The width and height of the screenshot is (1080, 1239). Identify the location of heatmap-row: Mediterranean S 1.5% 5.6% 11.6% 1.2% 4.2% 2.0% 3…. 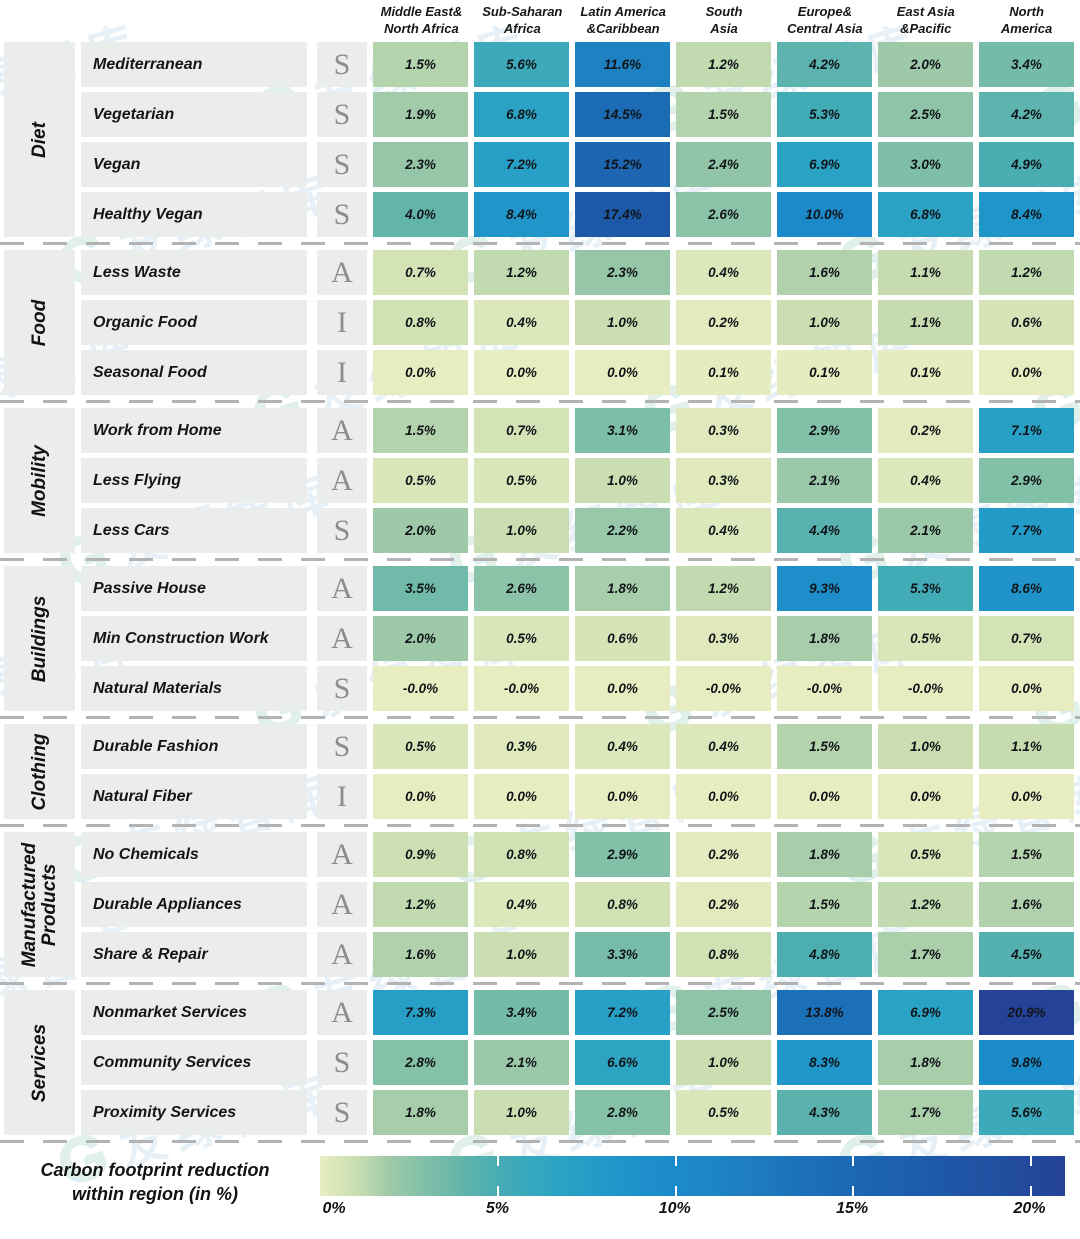
(580, 64).